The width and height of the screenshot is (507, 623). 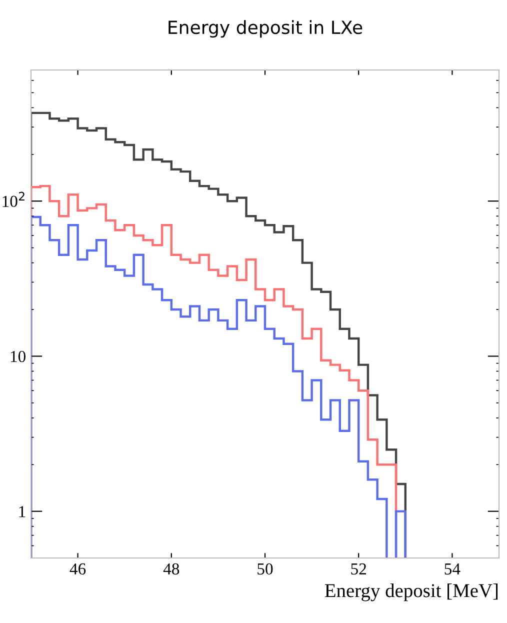 I want to click on x-tick-label: 48, so click(x=171, y=569).